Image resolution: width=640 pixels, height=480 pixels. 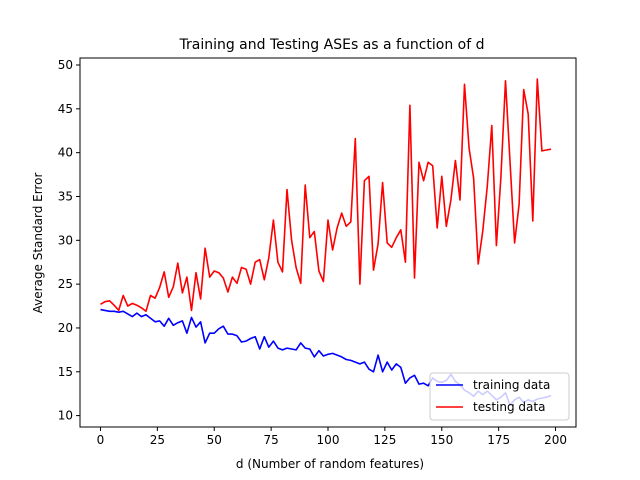 What do you see at coordinates (65, 196) in the screenshot?
I see `y-tick-label: 35` at bounding box center [65, 196].